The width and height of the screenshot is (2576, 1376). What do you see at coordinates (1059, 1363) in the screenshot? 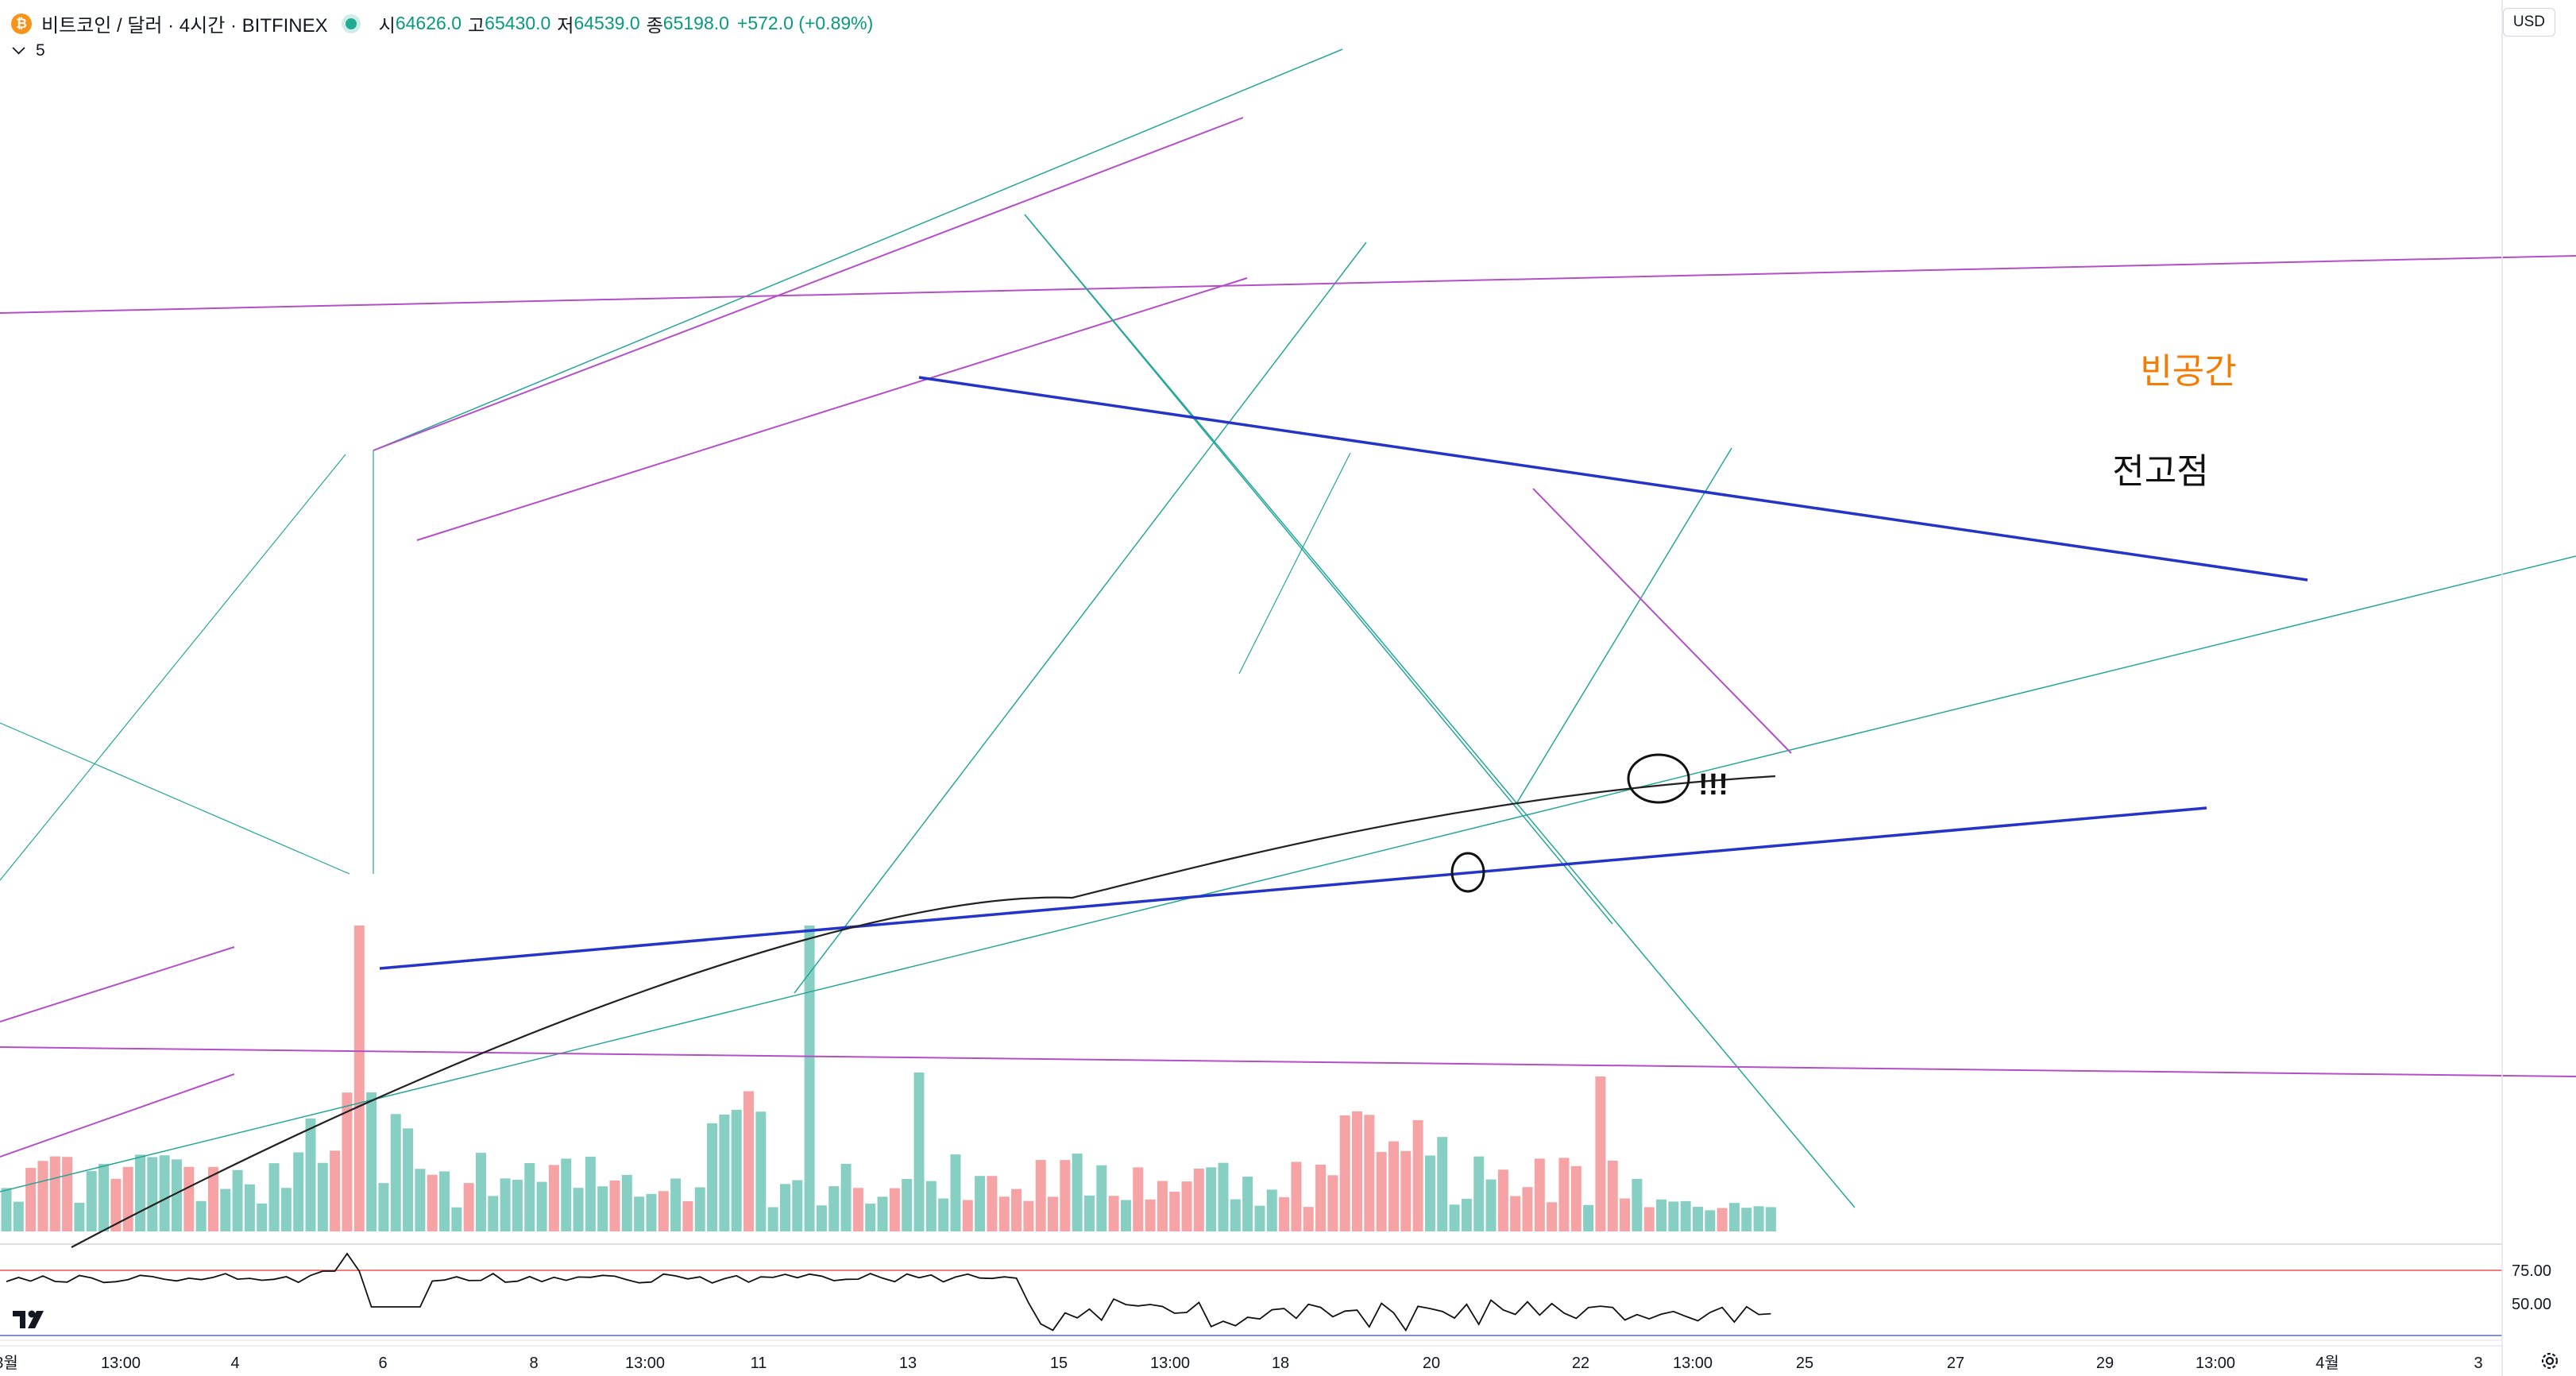
I see `time-tick-label: 15` at bounding box center [1059, 1363].